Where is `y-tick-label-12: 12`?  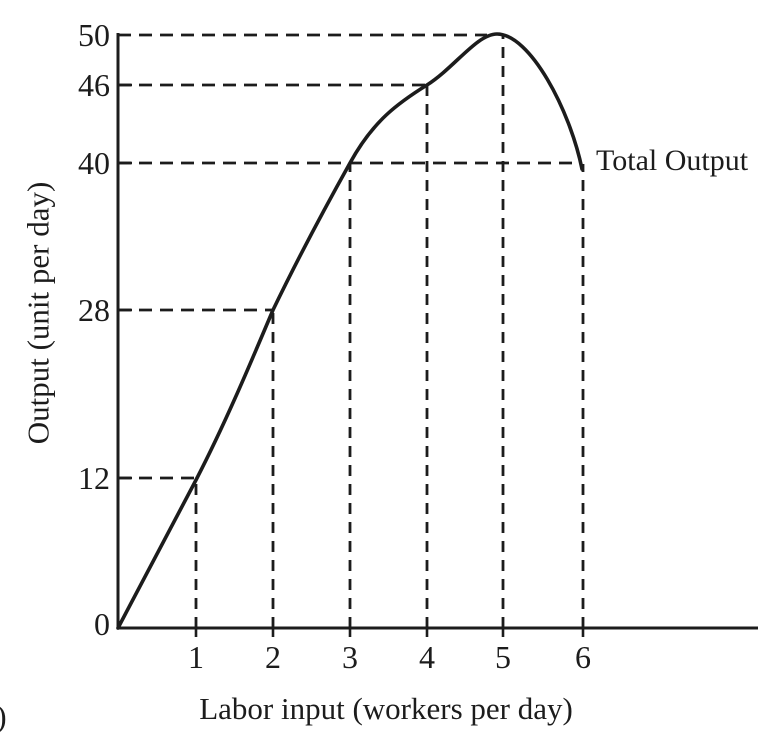
y-tick-label-12: 12 is located at coordinates (94, 478).